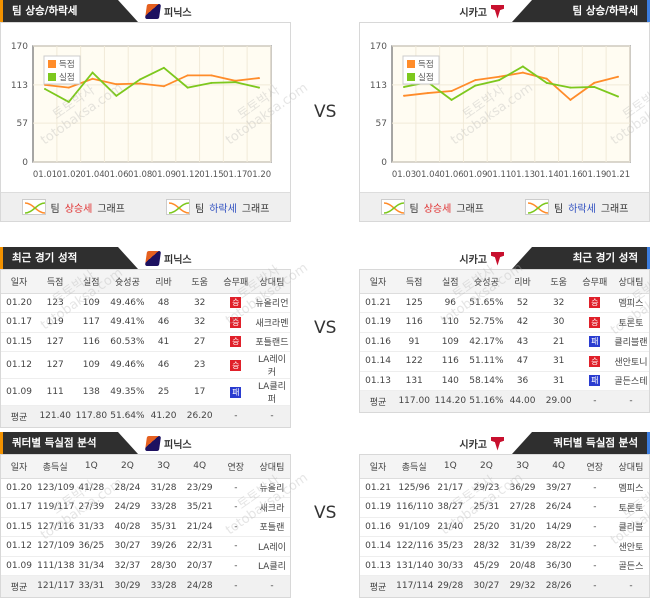 This screenshot has width=650, height=598. Describe the element at coordinates (486, 488) in the screenshot. I see `table-cell: 29/23` at that location.